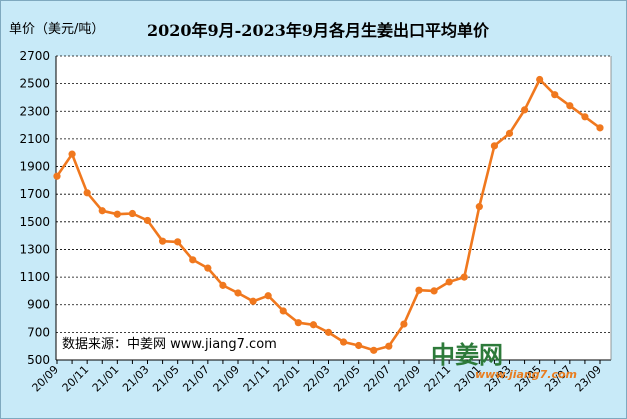 Image resolution: width=627 pixels, height=419 pixels. What do you see at coordinates (166, 379) in the screenshot?
I see `x-tick-21/05: 21/05` at bounding box center [166, 379].